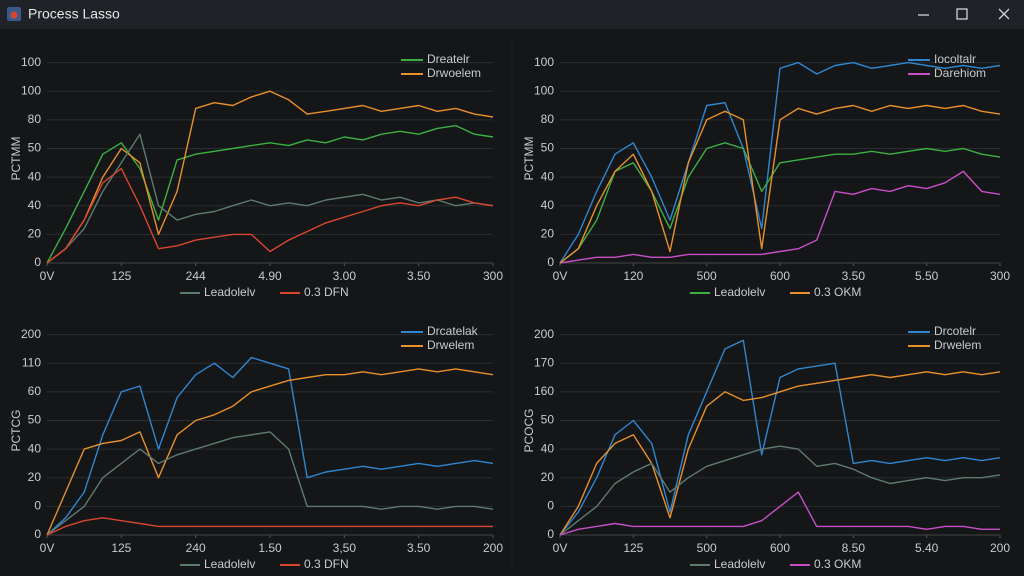 The width and height of the screenshot is (1024, 576). I want to click on x-tick-label: 3,50, so click(345, 548).